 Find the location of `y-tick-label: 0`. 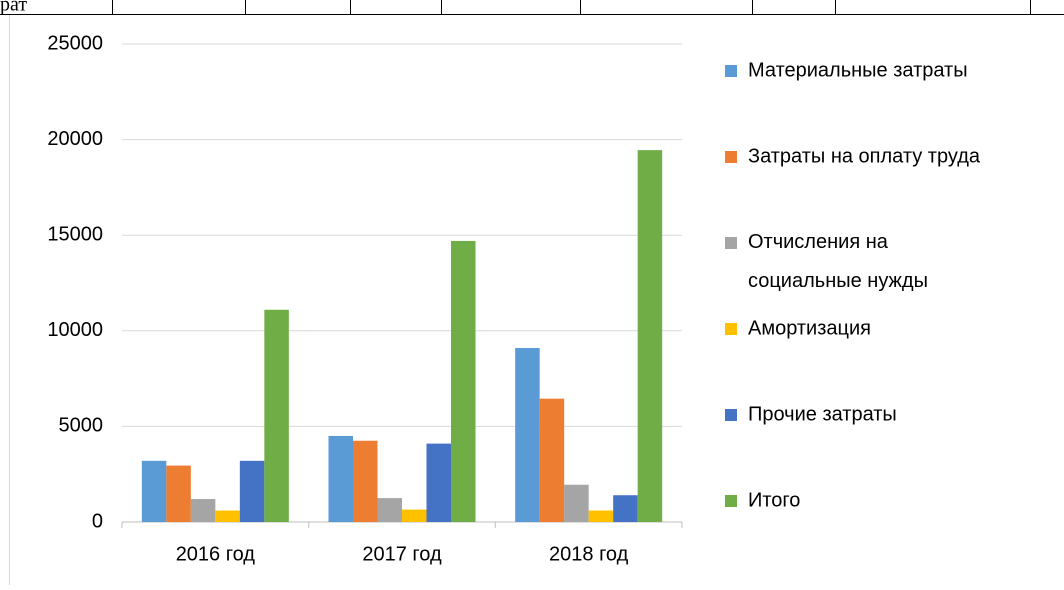

y-tick-label: 0 is located at coordinates (97, 521).